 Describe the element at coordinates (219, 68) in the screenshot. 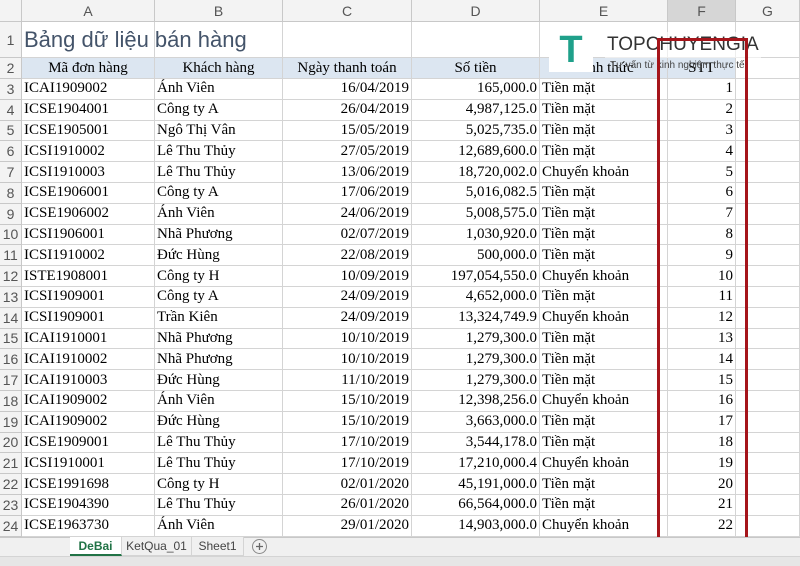

I see `header-cell: Khách hàng` at that location.